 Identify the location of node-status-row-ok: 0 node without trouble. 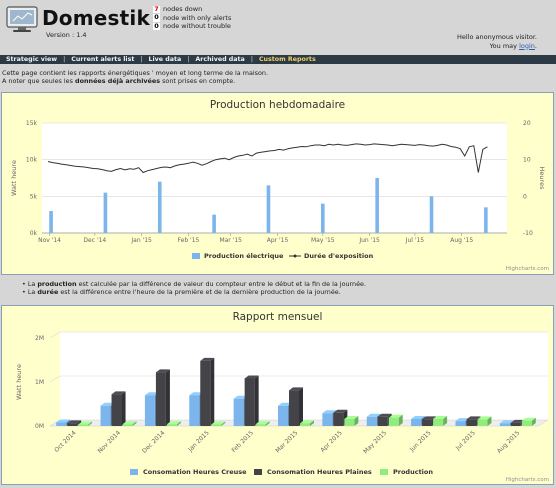
(192, 26).